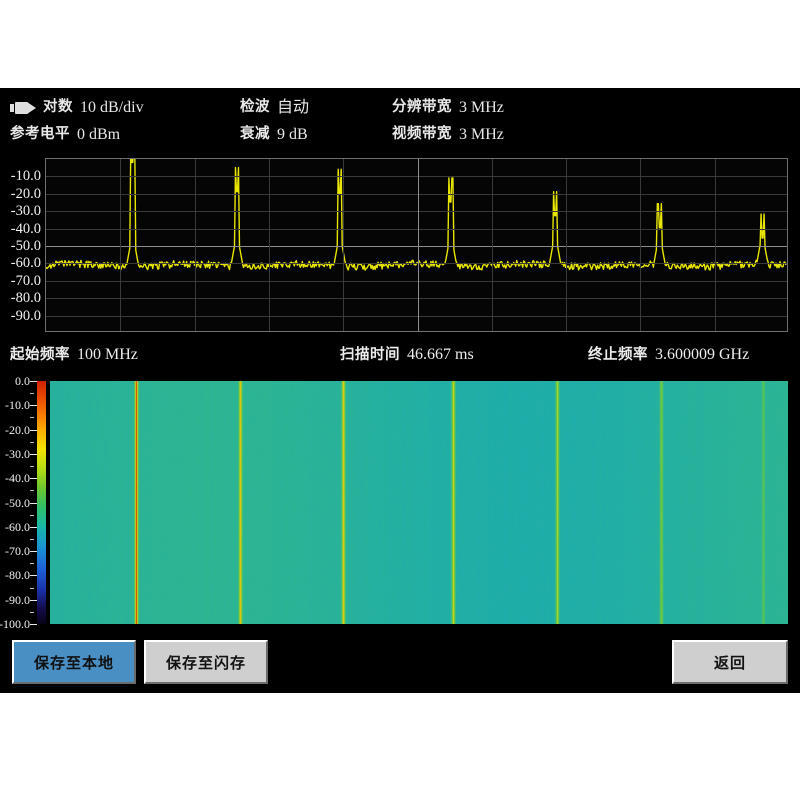  I want to click on ref-level-label: 参考电平, so click(40, 134).